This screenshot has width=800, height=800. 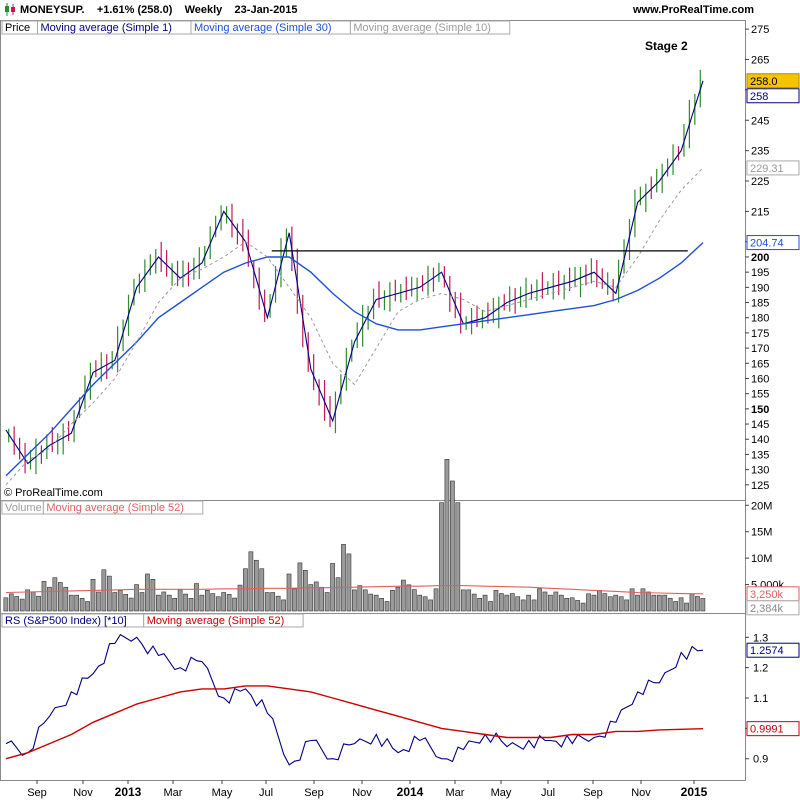 I want to click on ma10-value-badge-box, so click(x=773, y=168).